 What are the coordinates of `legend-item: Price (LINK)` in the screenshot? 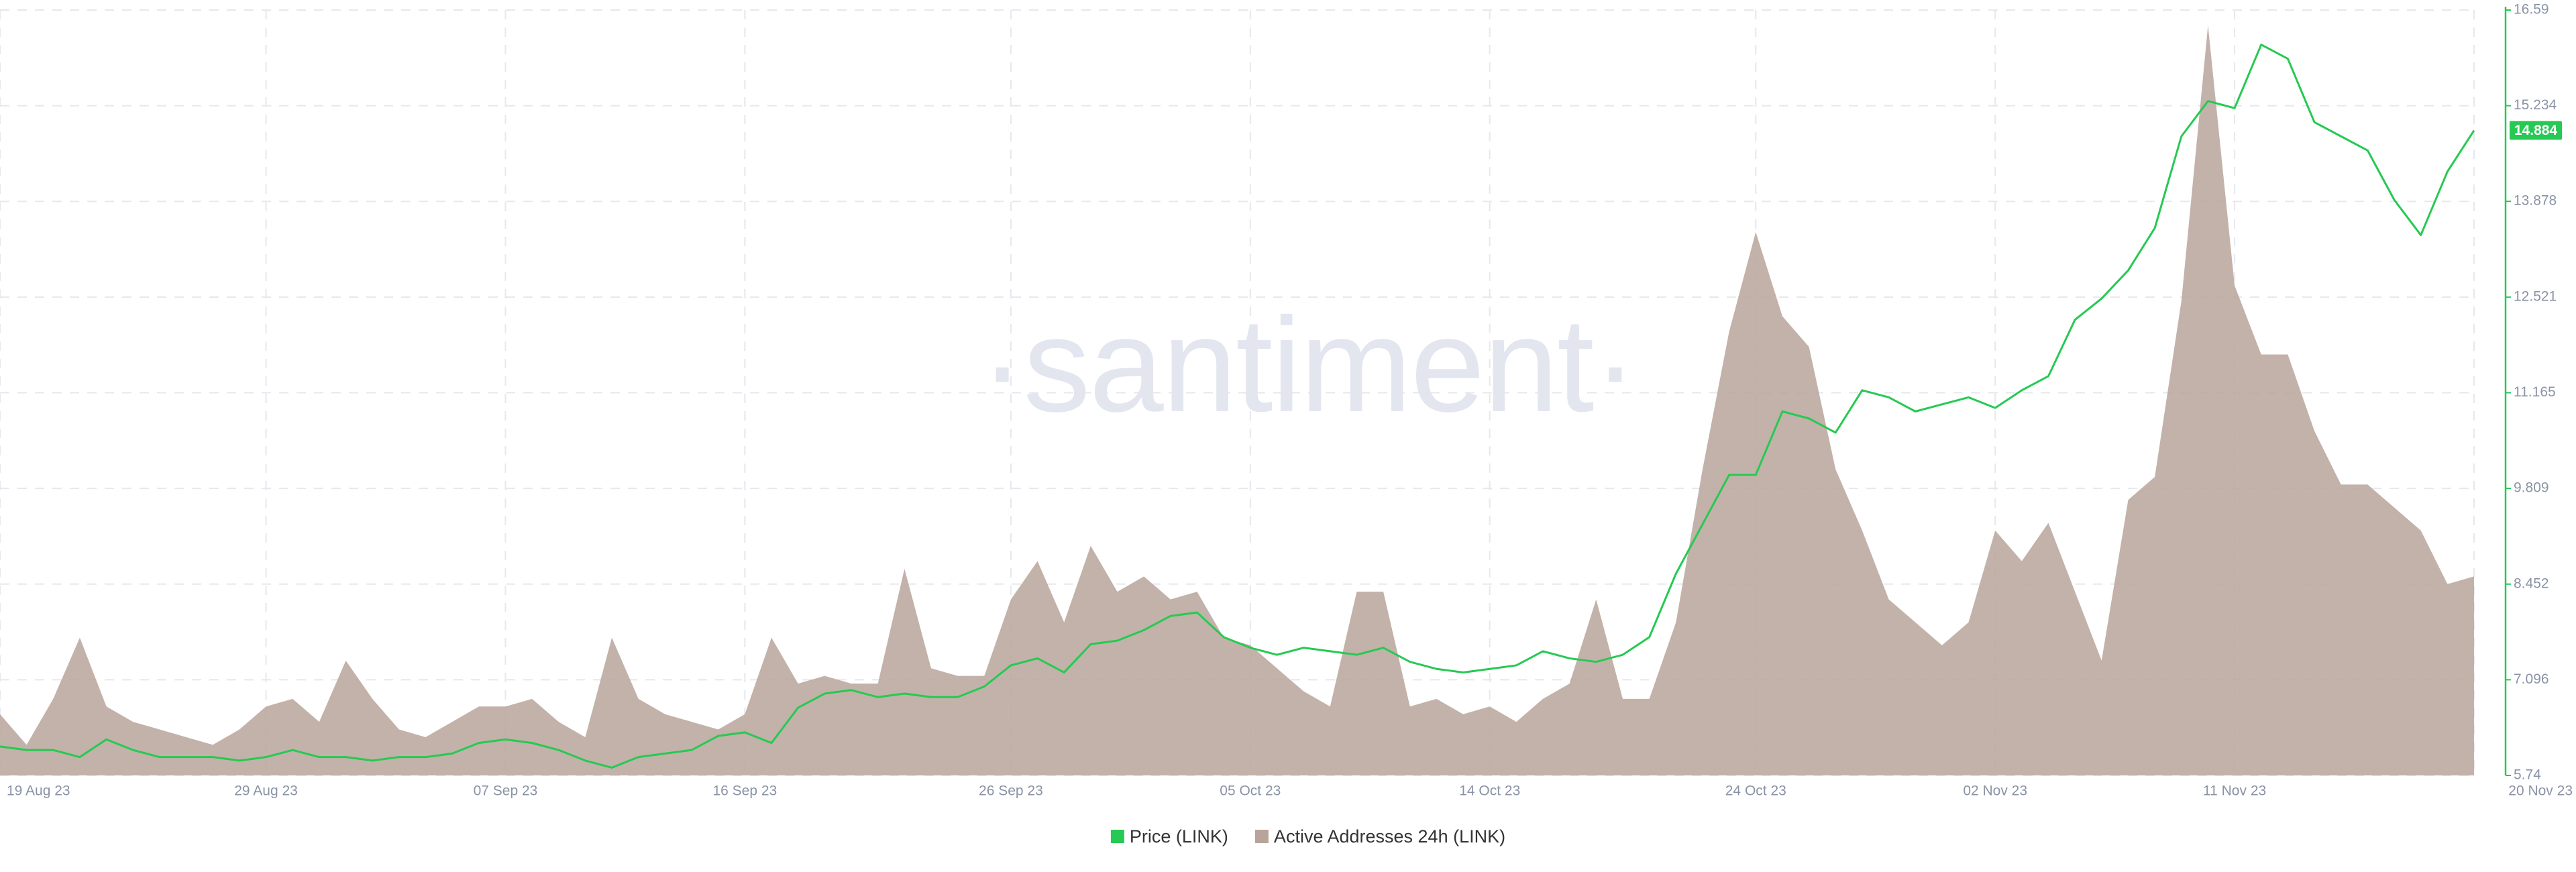 It's located at (1169, 836).